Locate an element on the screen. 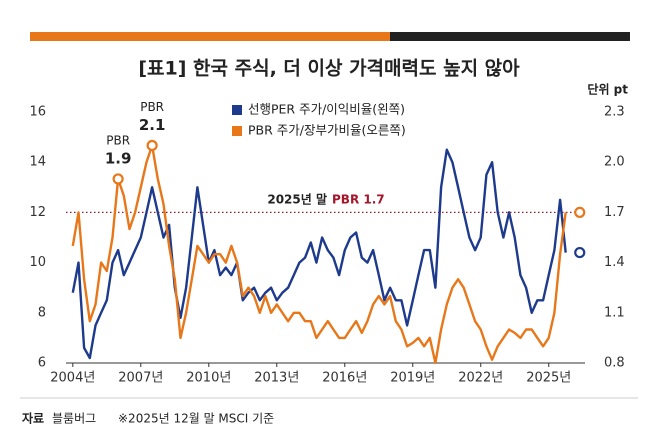 The height and width of the screenshot is (444, 658). unit-label: 단위 pt is located at coordinates (607, 89).